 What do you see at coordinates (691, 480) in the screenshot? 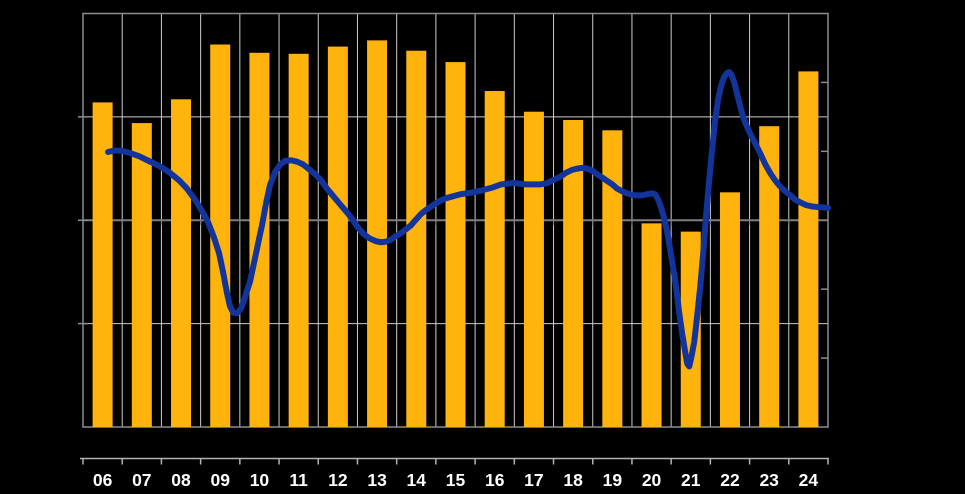
I see `x-label-2021: 21` at bounding box center [691, 480].